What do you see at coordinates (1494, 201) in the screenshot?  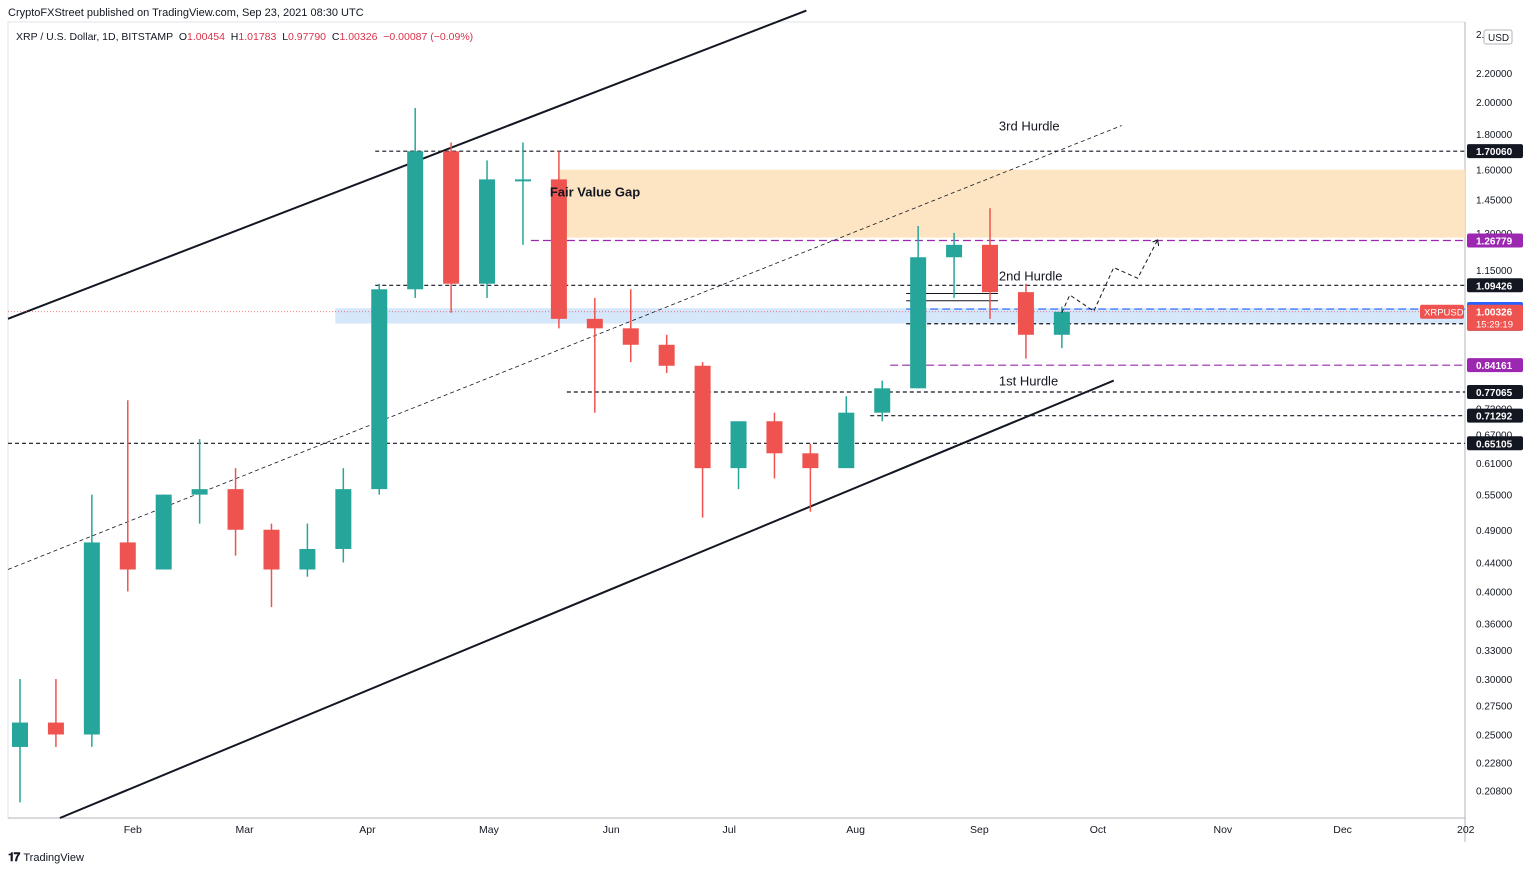 I see `y-tick-label: 1.45000` at bounding box center [1494, 201].